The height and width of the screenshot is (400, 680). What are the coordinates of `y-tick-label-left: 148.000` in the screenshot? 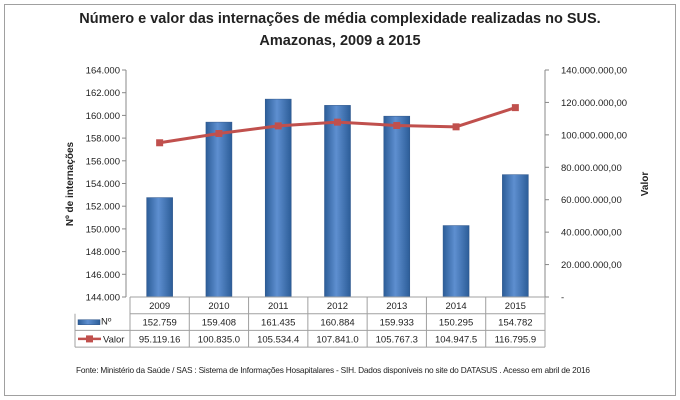 It's located at (103, 252).